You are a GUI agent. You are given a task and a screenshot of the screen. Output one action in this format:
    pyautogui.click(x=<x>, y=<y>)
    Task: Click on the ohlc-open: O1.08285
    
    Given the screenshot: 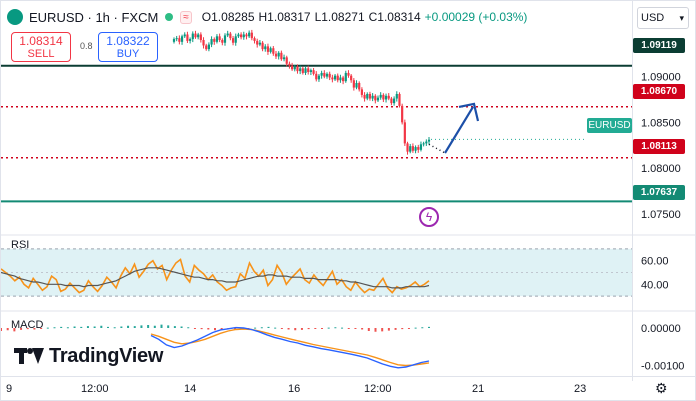 What is the action you would take?
    pyautogui.click(x=228, y=17)
    